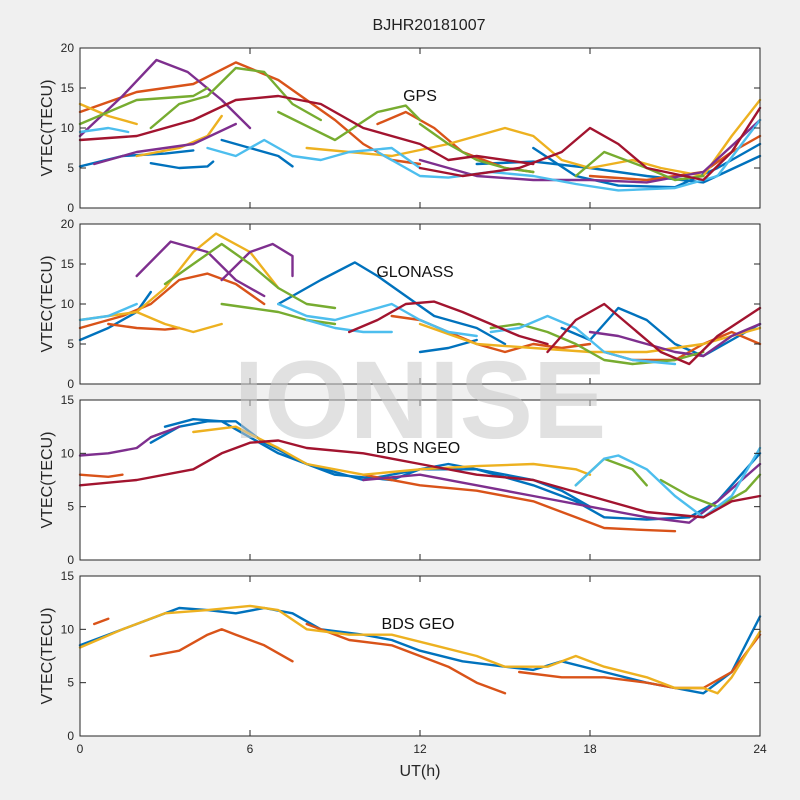  I want to click on figure-title: BJHR20181007, so click(429, 25).